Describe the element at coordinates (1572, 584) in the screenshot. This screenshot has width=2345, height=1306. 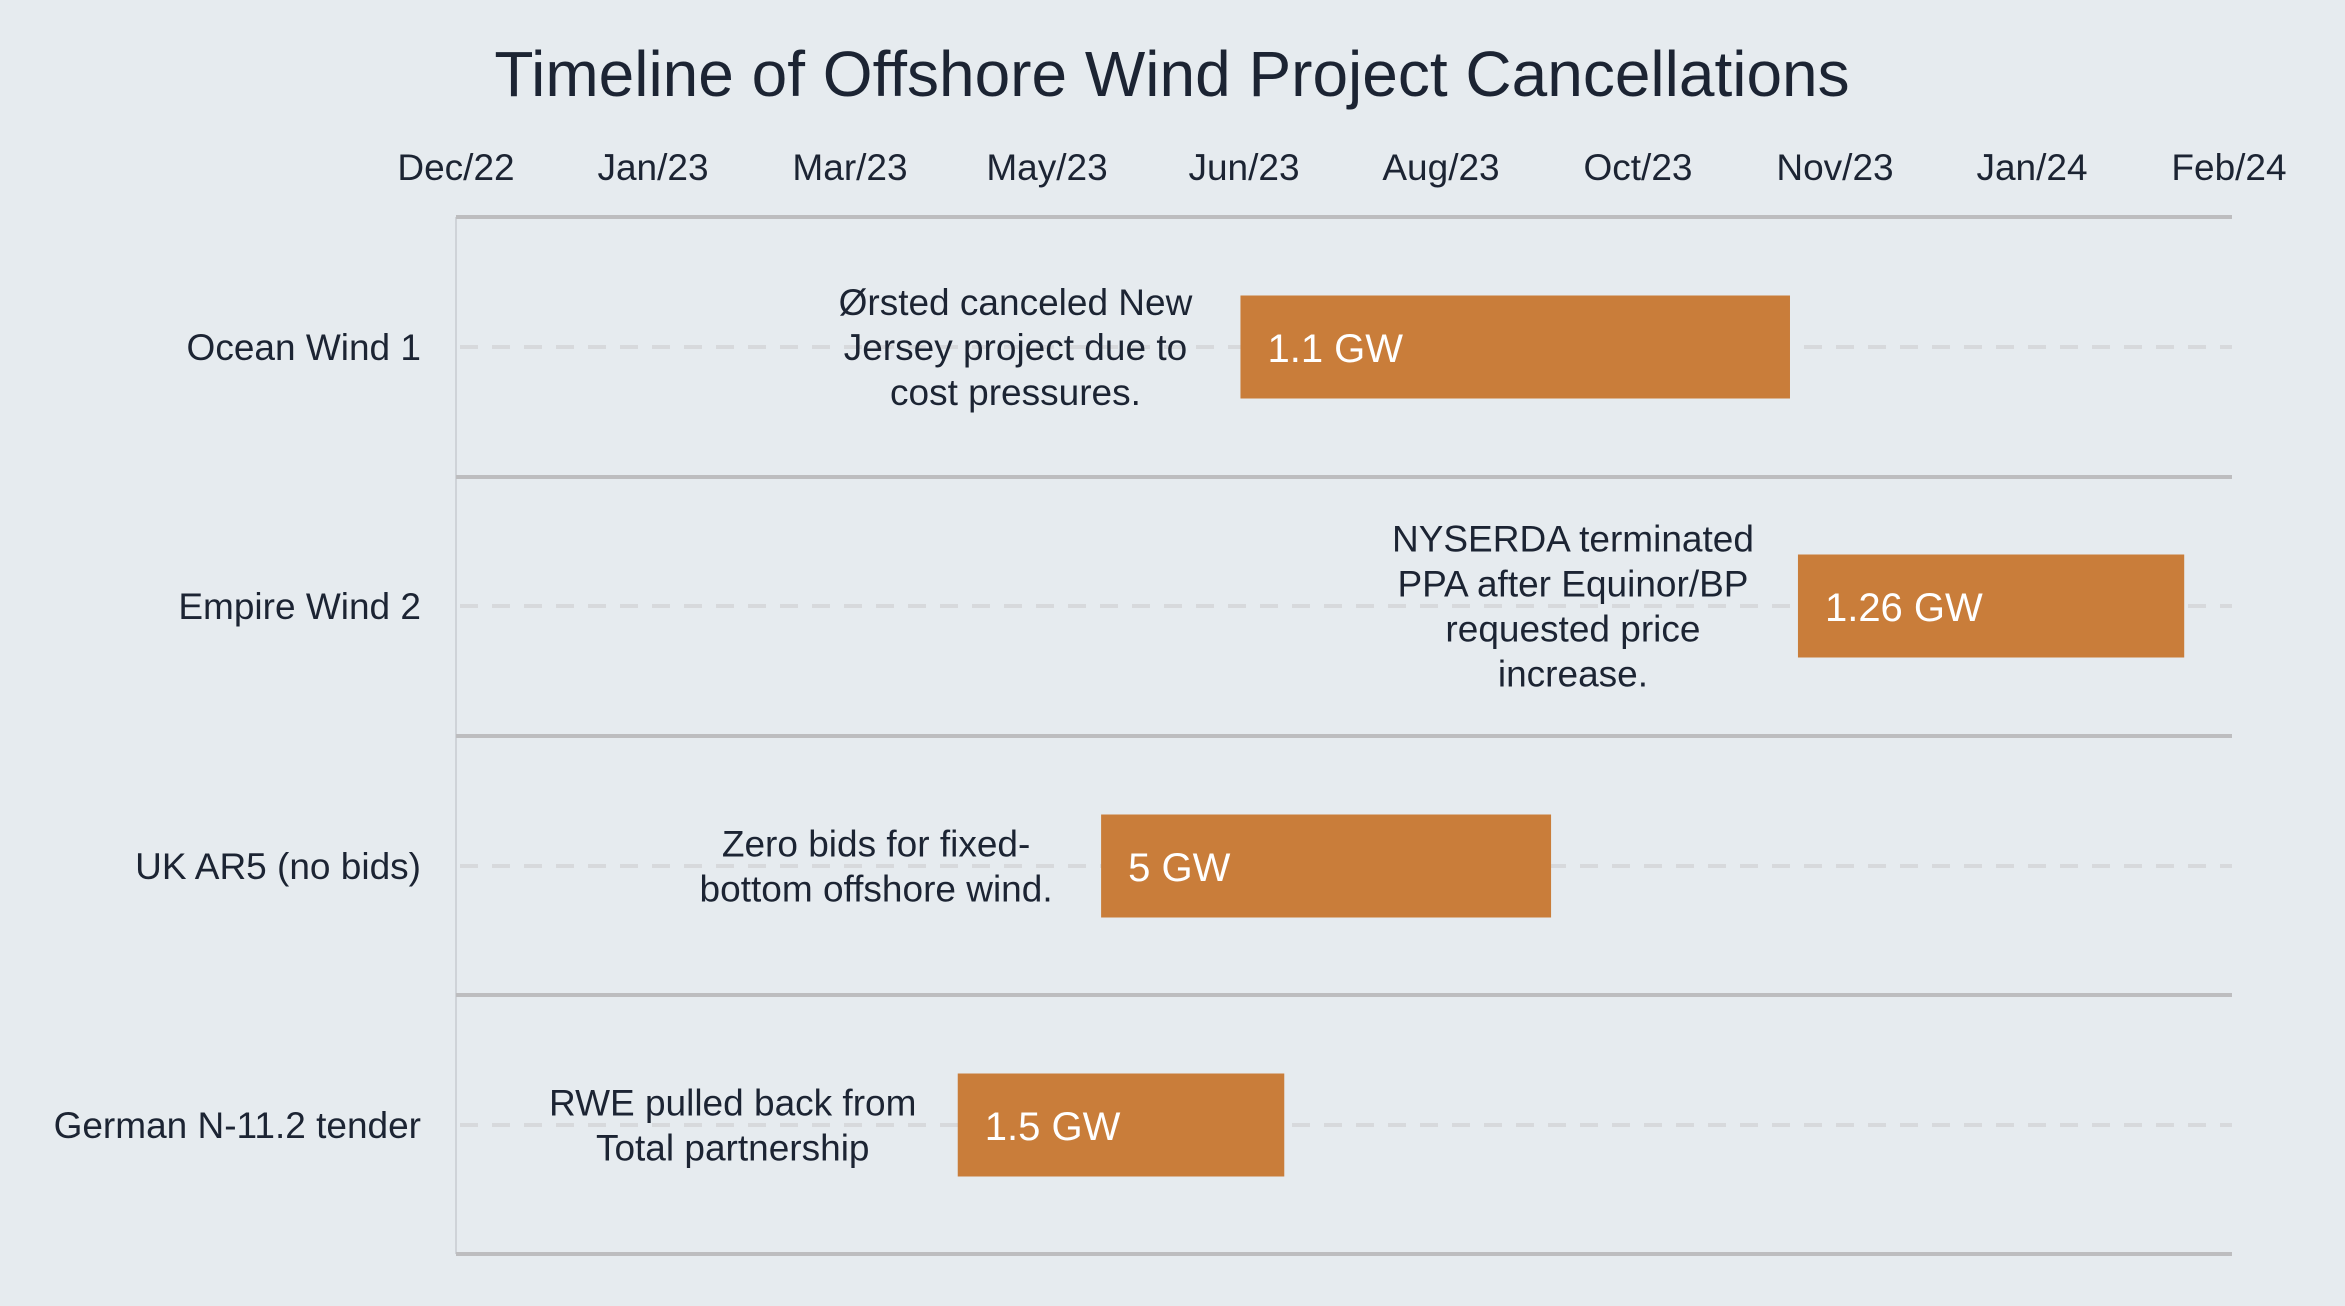
I see `annotation-line: PPA after Equinor/BP` at that location.